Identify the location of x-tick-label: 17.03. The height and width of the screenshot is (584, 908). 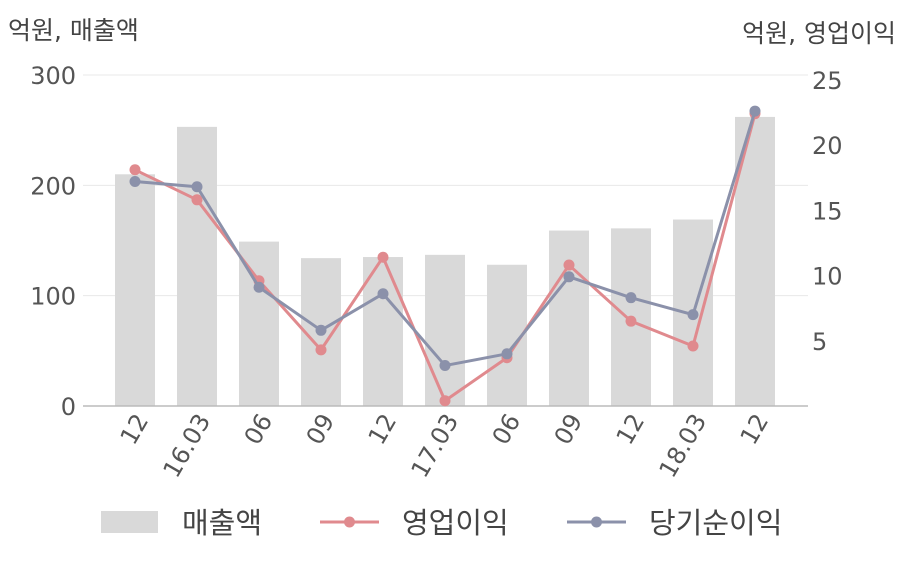
(435, 446).